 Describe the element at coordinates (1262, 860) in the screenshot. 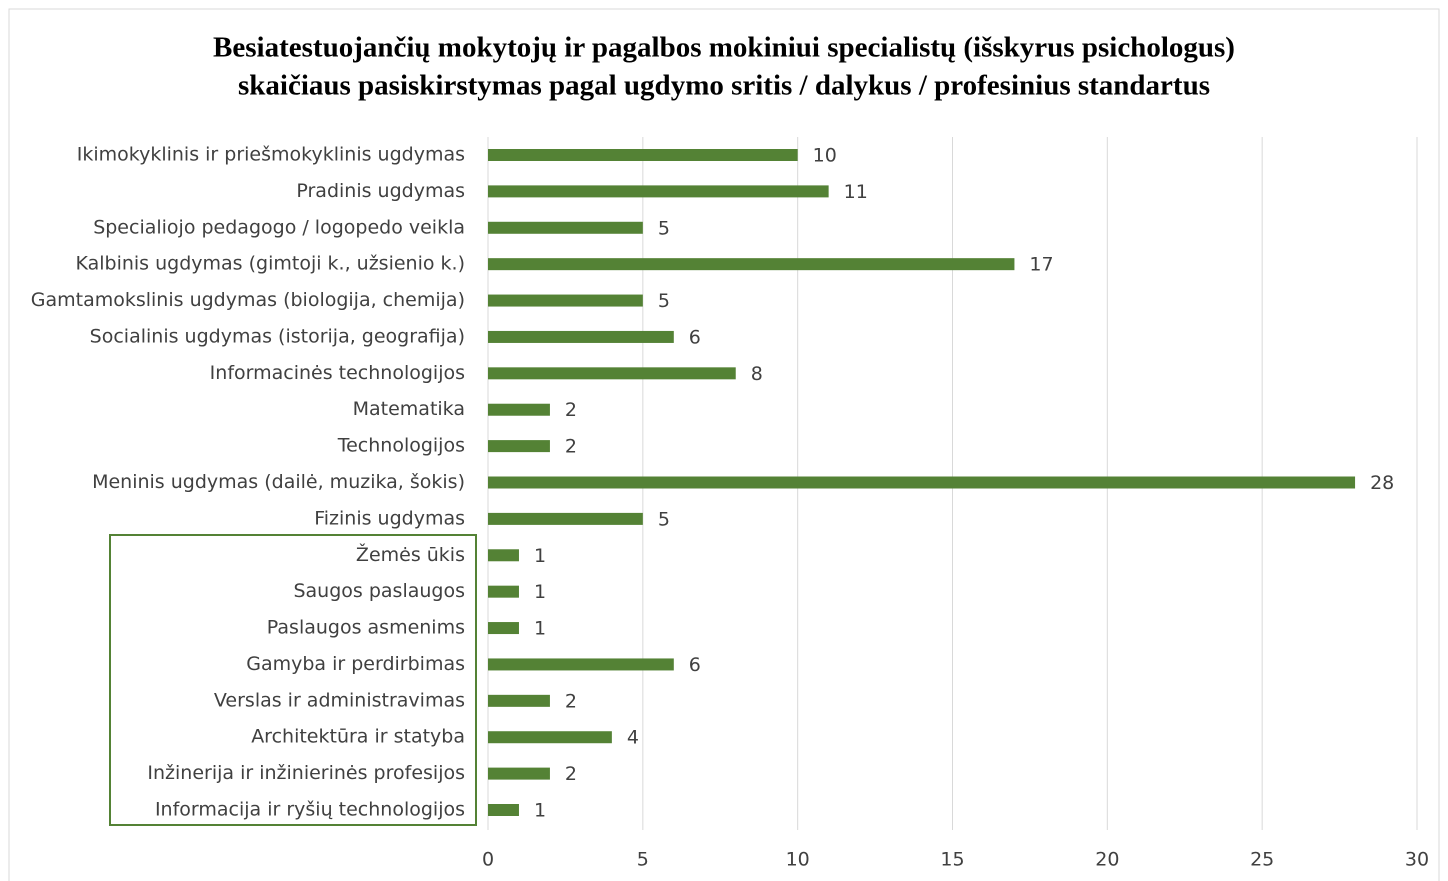

I see `x-tick-label: 25` at that location.